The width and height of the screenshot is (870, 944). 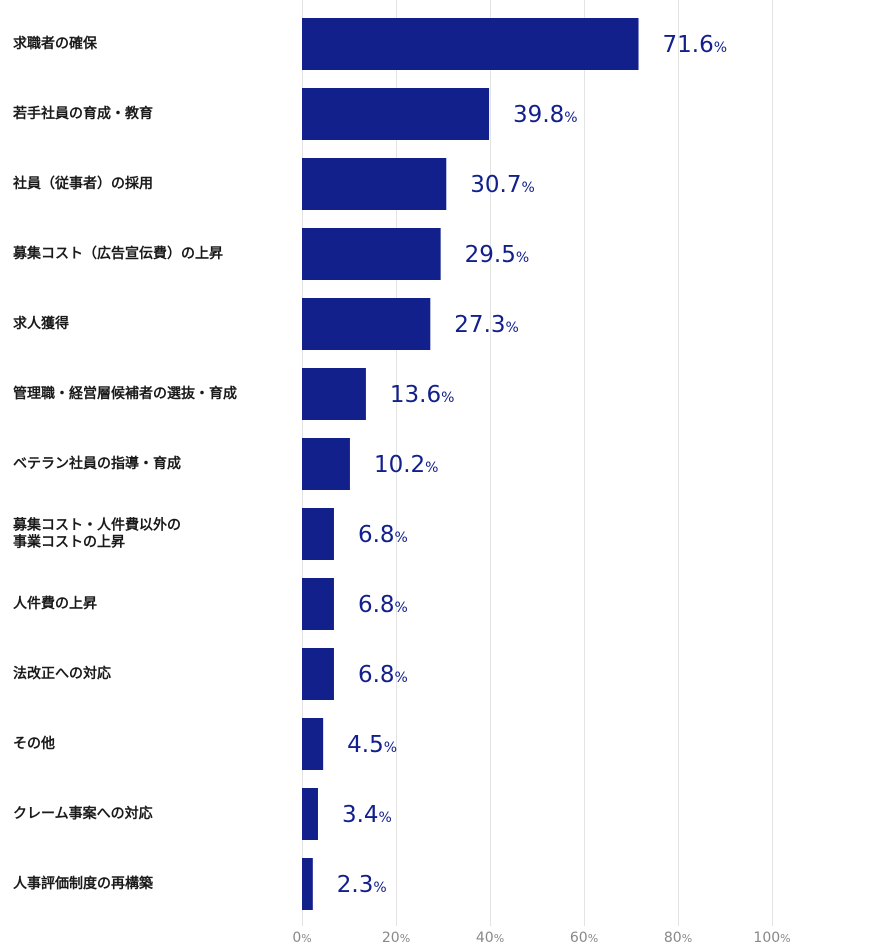 I want to click on category-label-line: 人件費の上昇, so click(x=55, y=603).